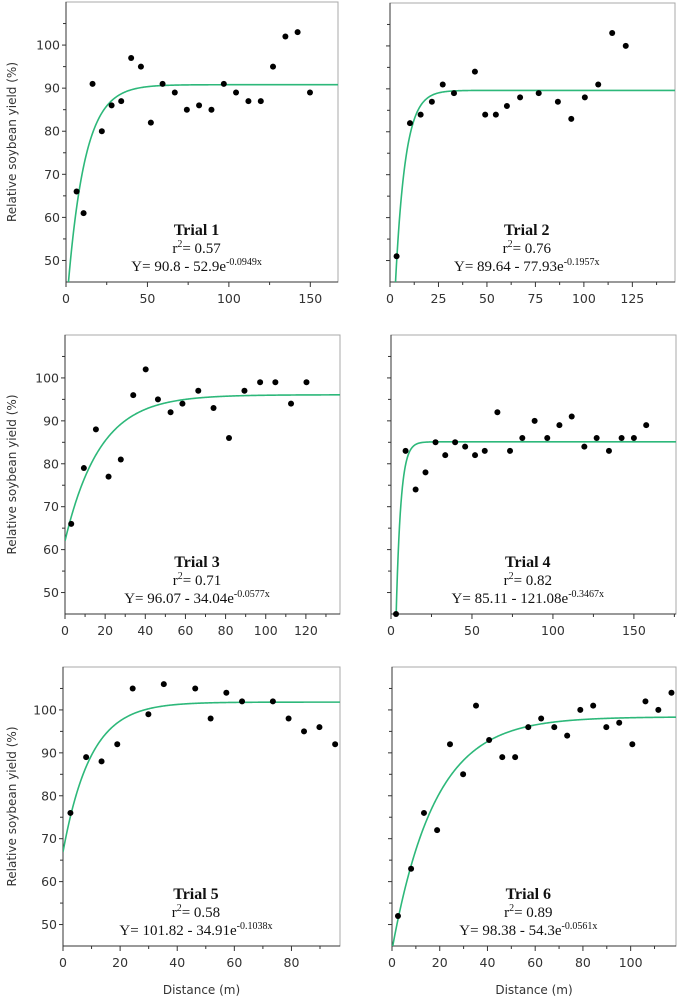 This screenshot has height=1001, width=680. What do you see at coordinates (196, 248) in the screenshot?
I see `r-squared-label: r2= 0.57` at bounding box center [196, 248].